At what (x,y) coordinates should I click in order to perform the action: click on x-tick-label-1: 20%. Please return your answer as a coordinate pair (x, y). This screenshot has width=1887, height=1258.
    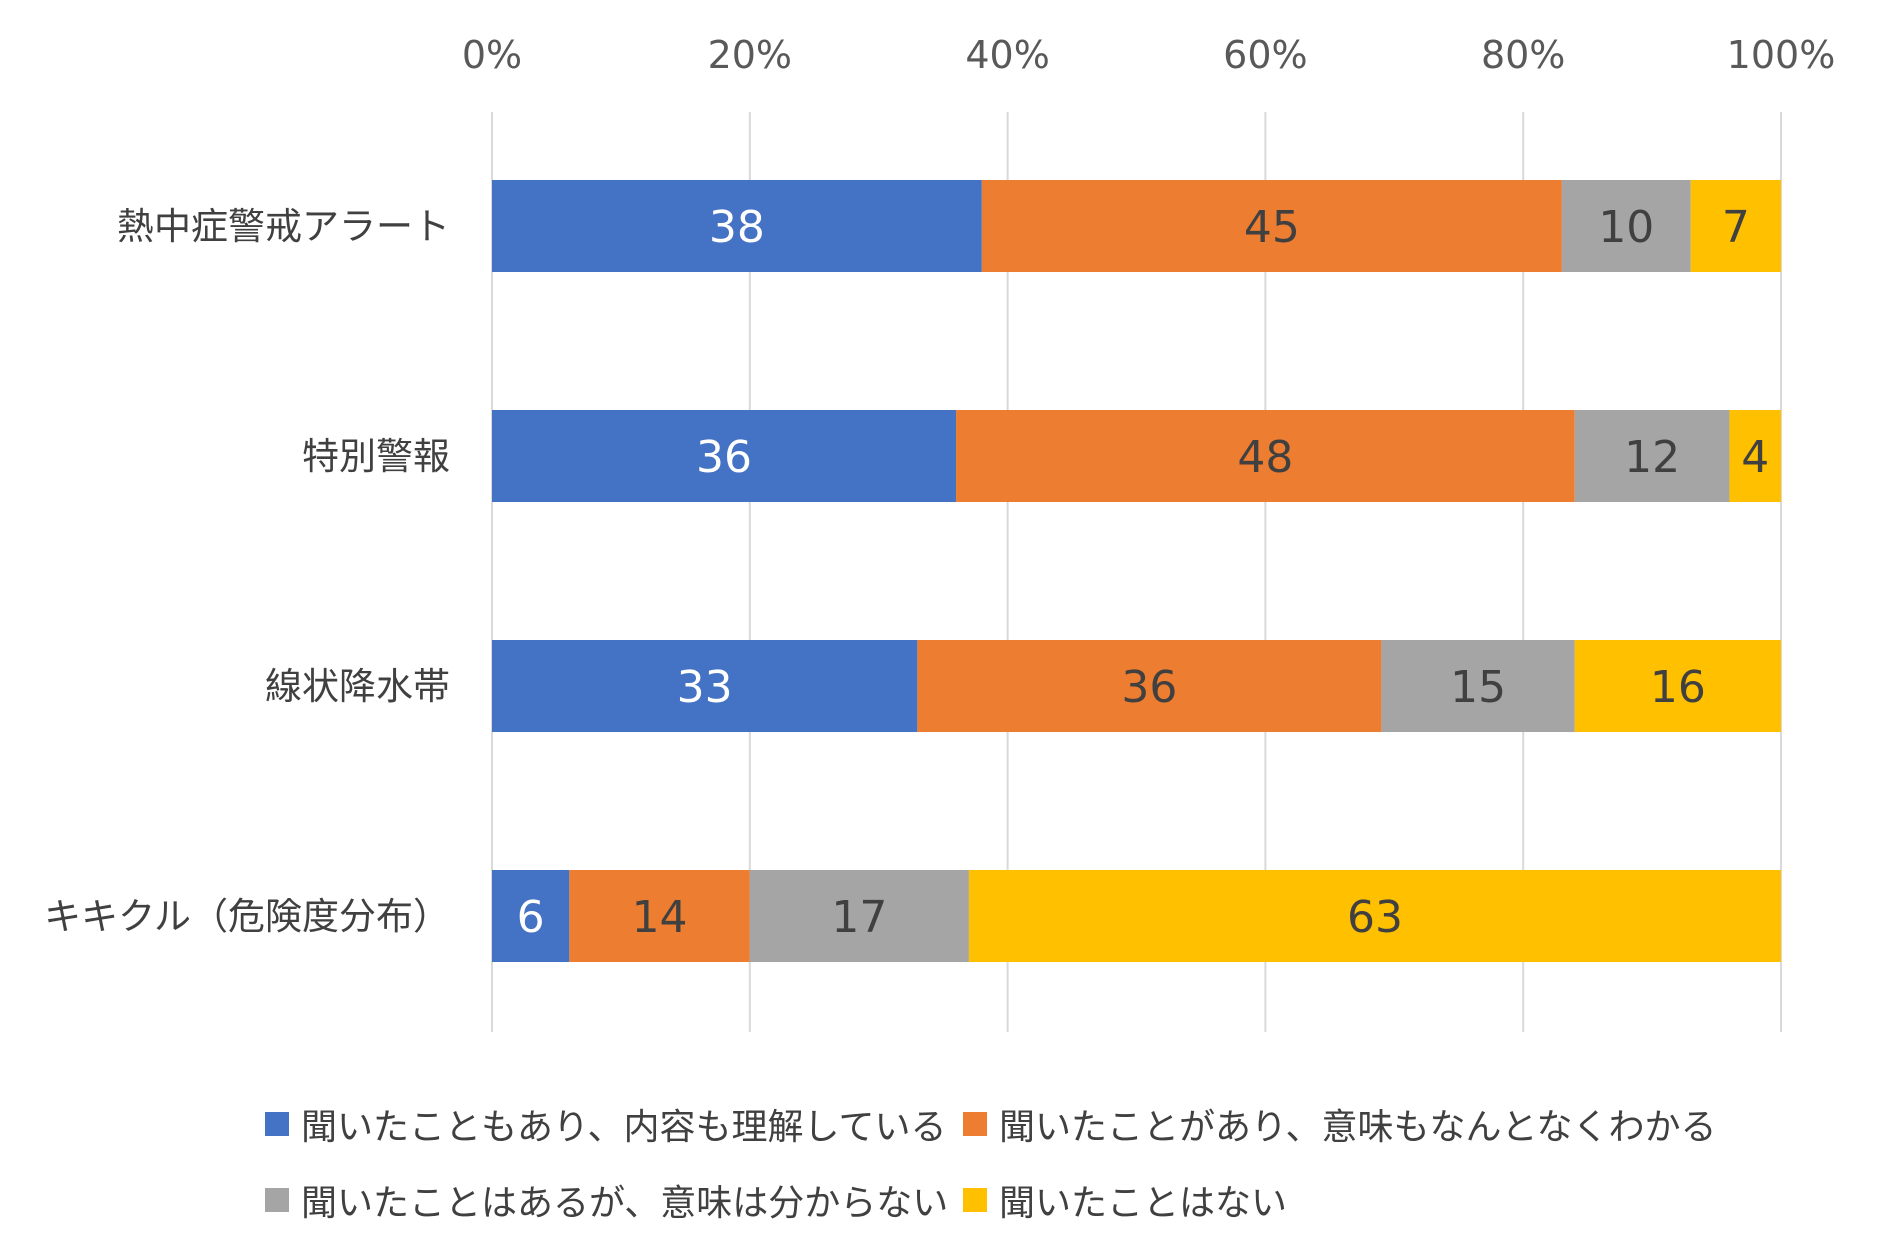
    Looking at the image, I should click on (750, 55).